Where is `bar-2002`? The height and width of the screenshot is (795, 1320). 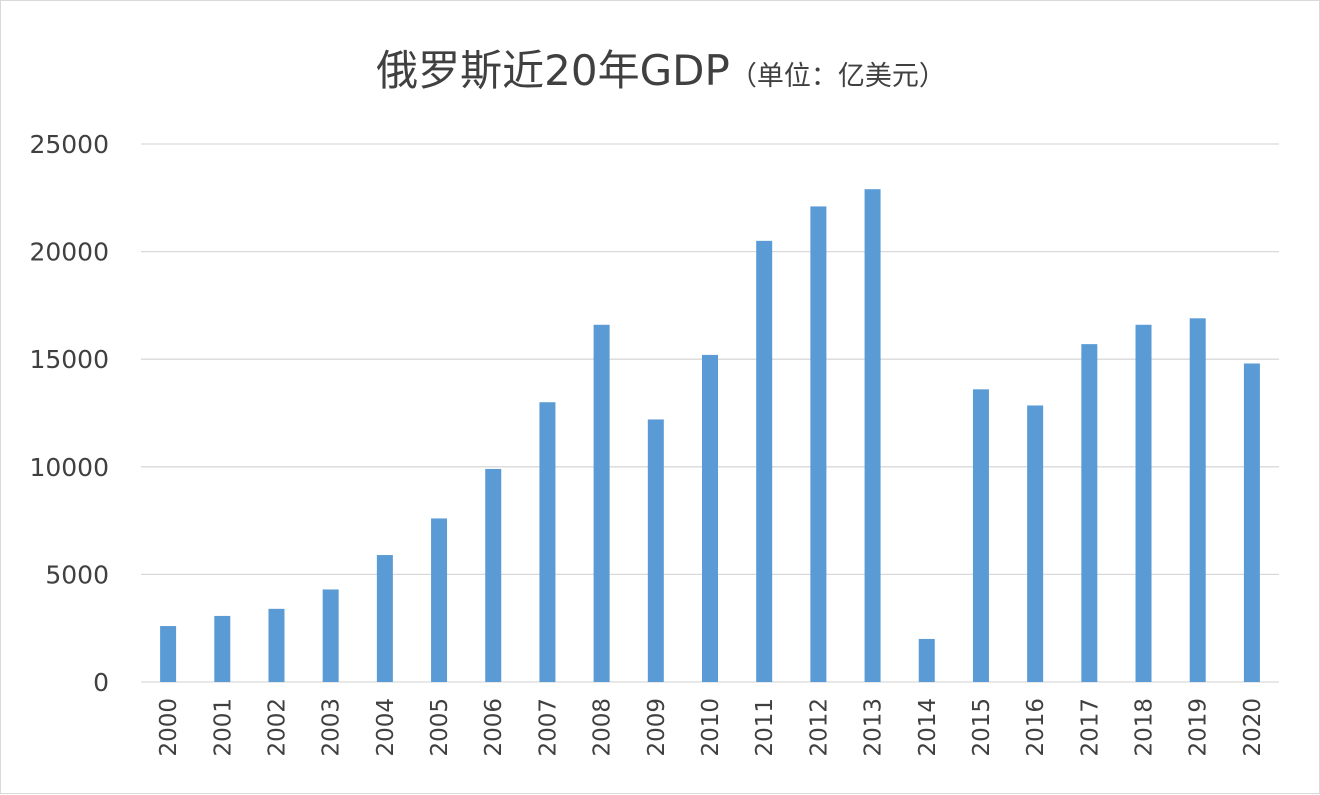
bar-2002 is located at coordinates (276, 645).